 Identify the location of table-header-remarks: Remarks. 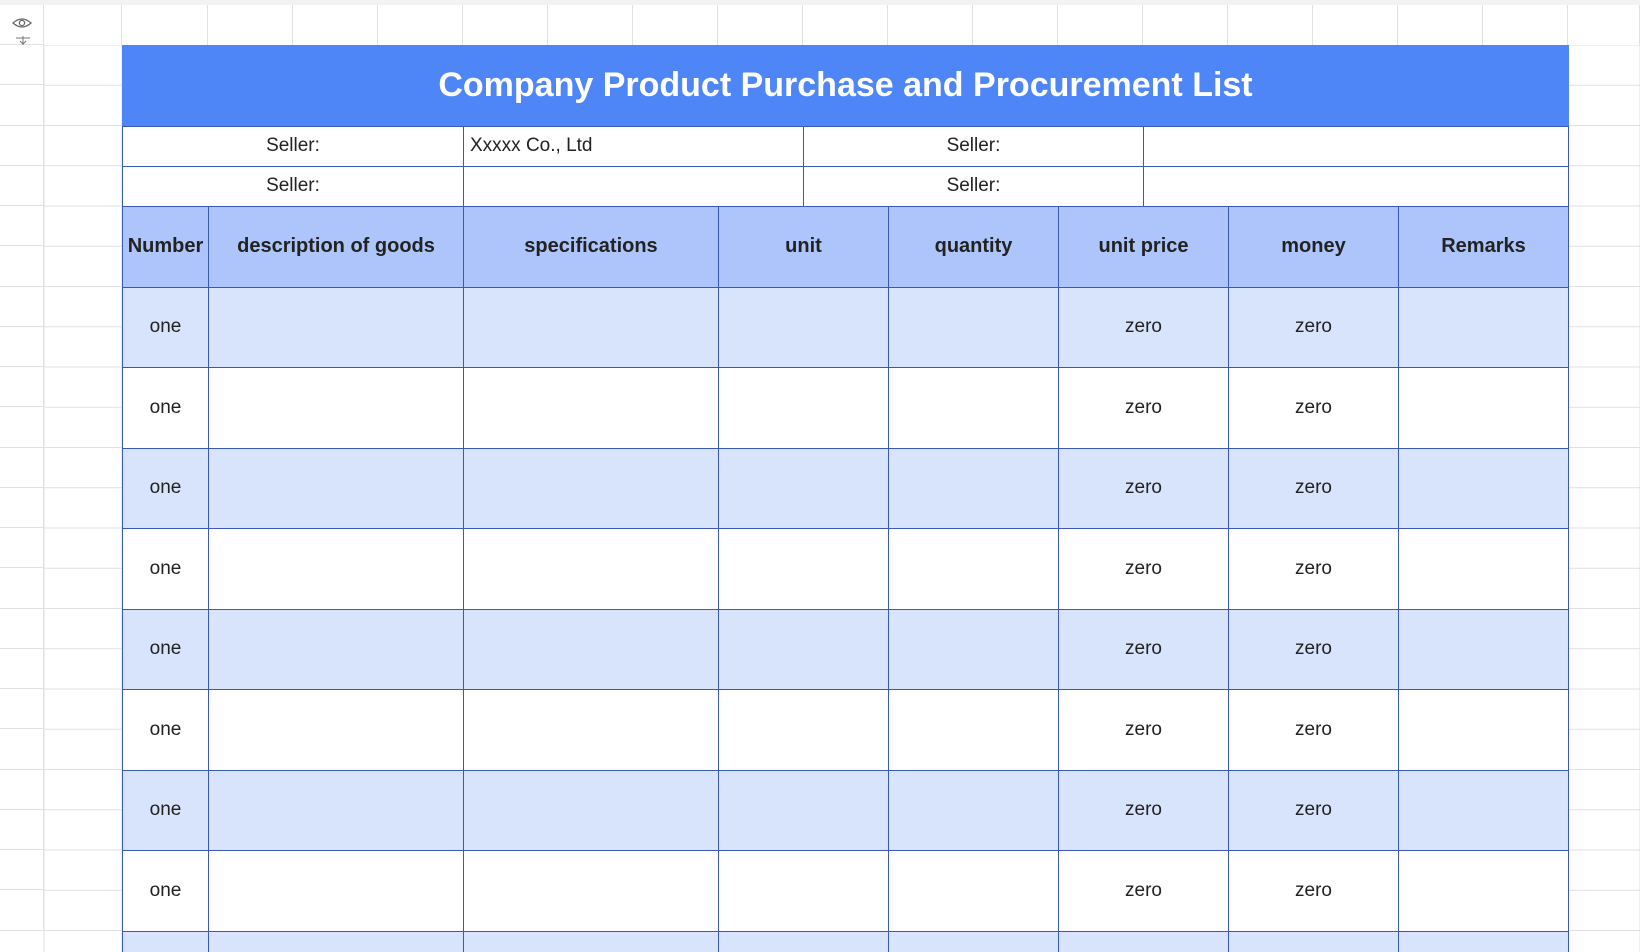
(1483, 247).